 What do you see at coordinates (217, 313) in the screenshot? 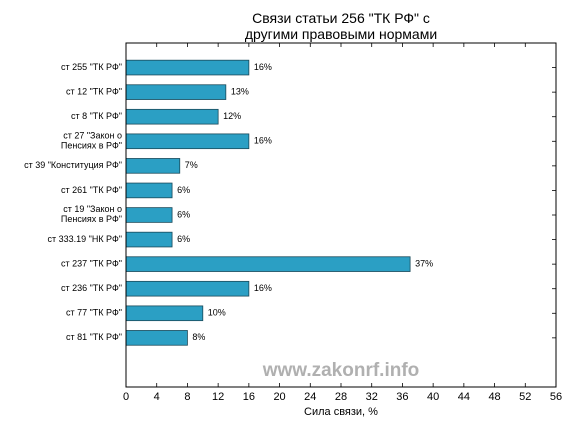
I see `value-label: 10%` at bounding box center [217, 313].